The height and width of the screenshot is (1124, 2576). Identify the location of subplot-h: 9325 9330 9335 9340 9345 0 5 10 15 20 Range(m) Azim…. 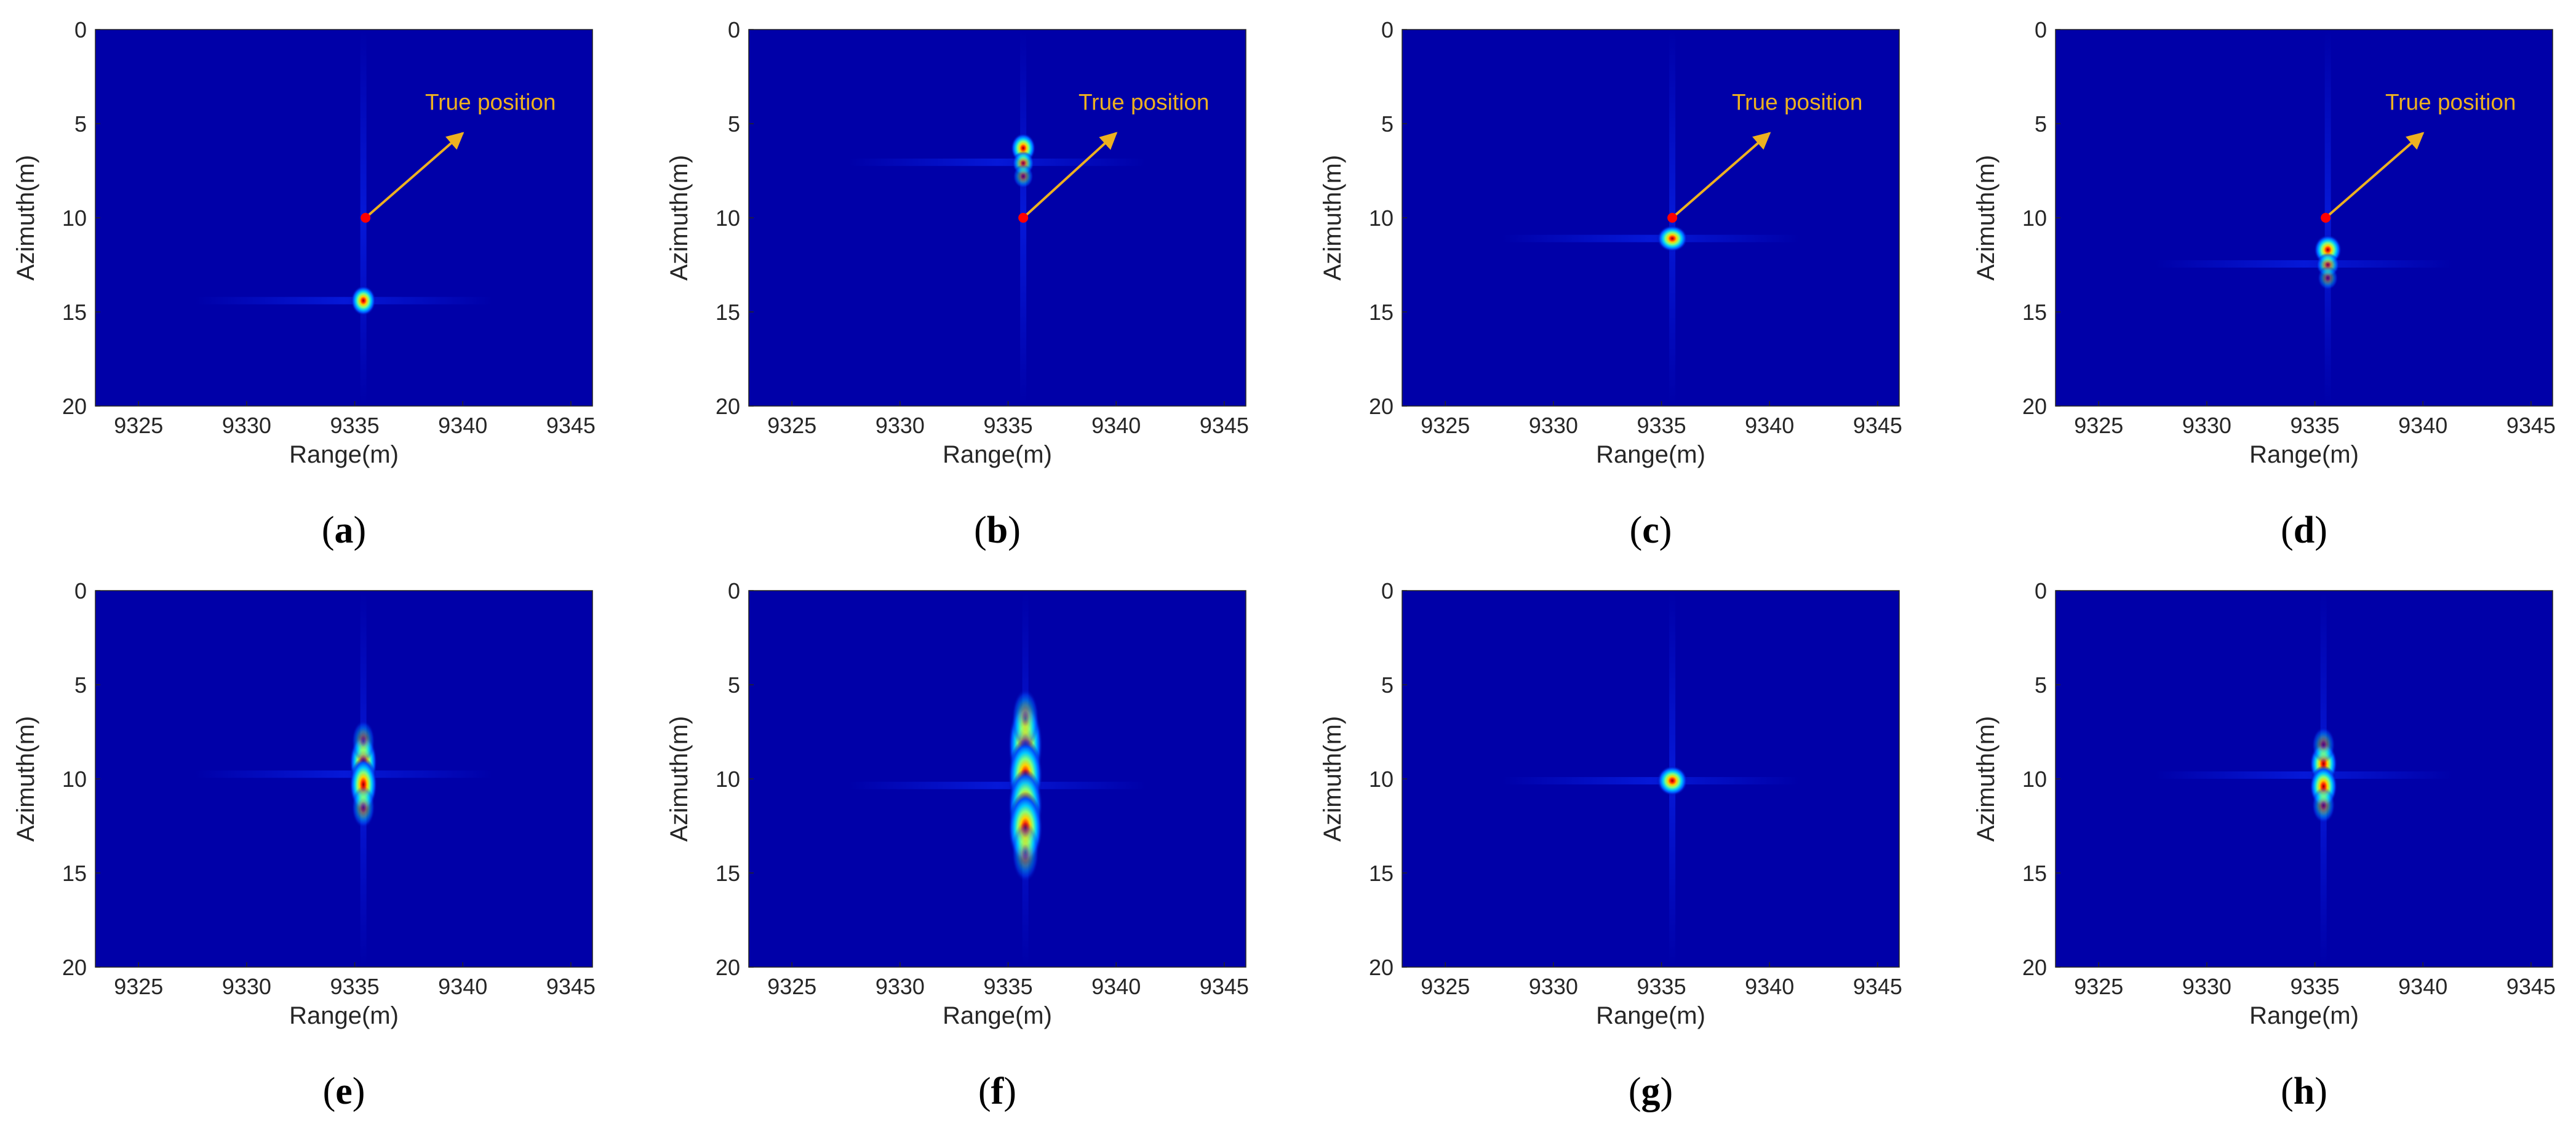
(2264, 845).